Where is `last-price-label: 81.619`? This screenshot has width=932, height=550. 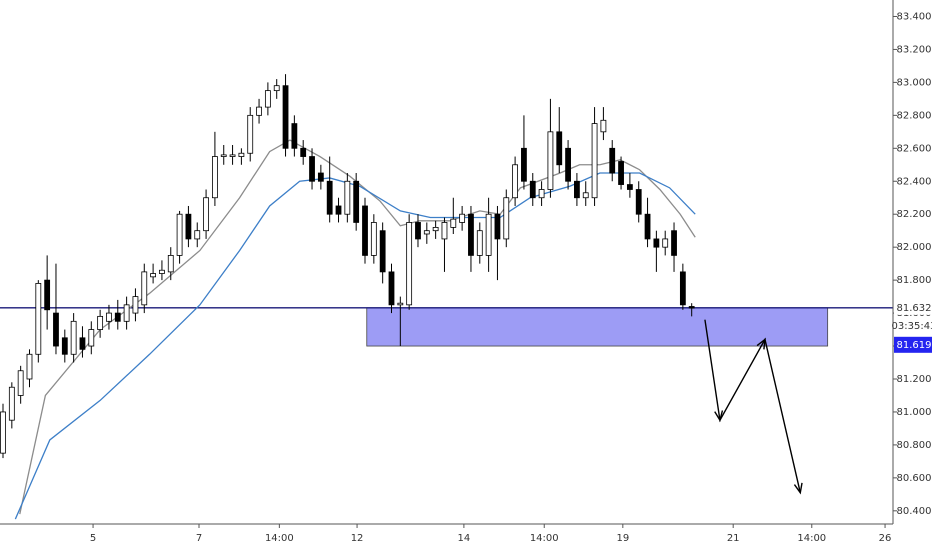
last-price-label: 81.619 is located at coordinates (914, 345).